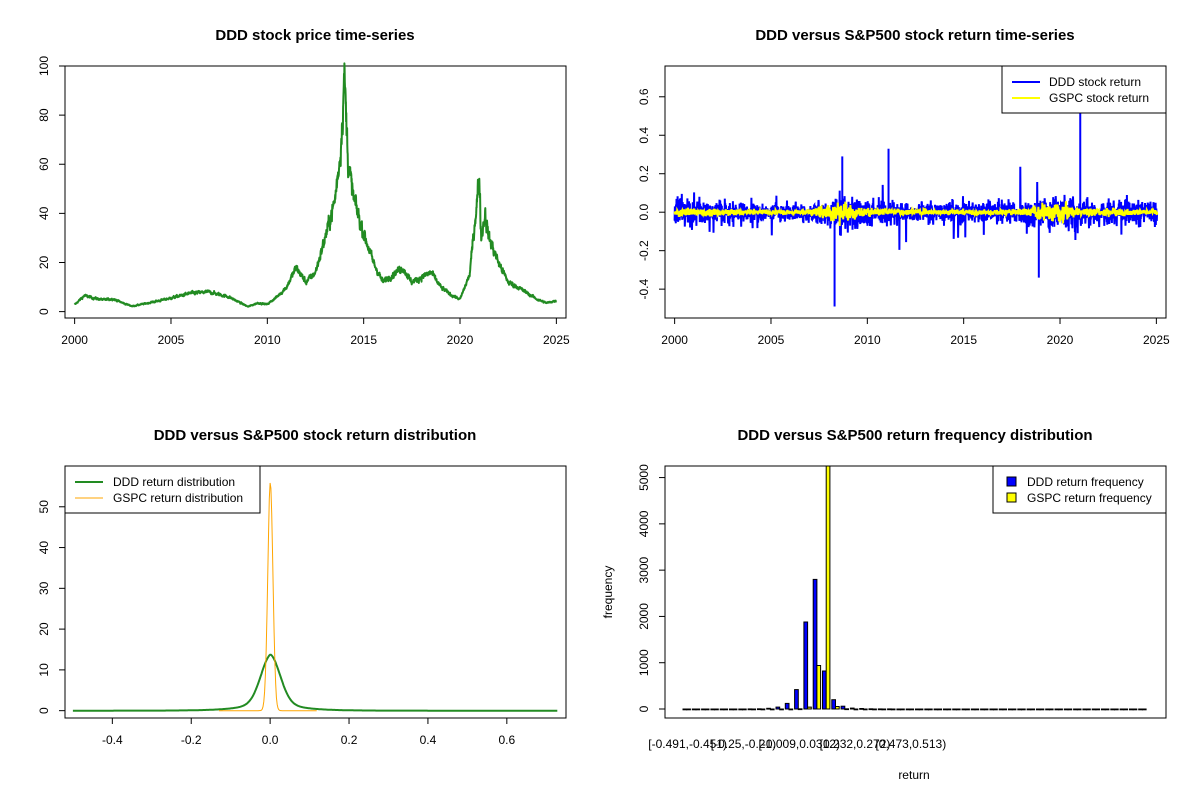 This screenshot has height=800, width=1200. What do you see at coordinates (314, 35) in the screenshot?
I see `price-chart-title: DDD stock price time-series` at bounding box center [314, 35].